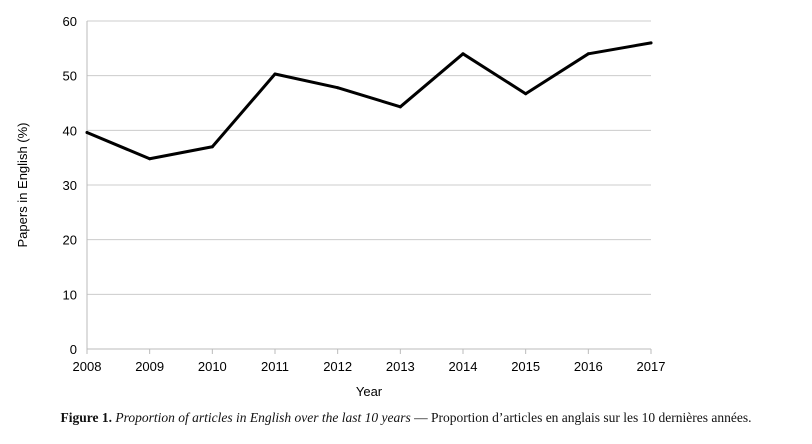  Describe the element at coordinates (275, 366) in the screenshot. I see `x-tick-label: 2011` at that location.